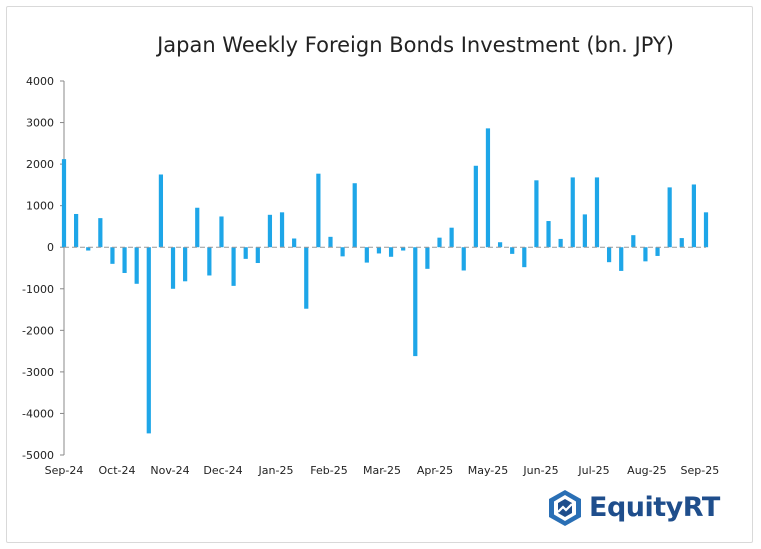 The image size is (761, 549). What do you see at coordinates (654, 507) in the screenshot?
I see `logo-text: EquityRT` at bounding box center [654, 507].